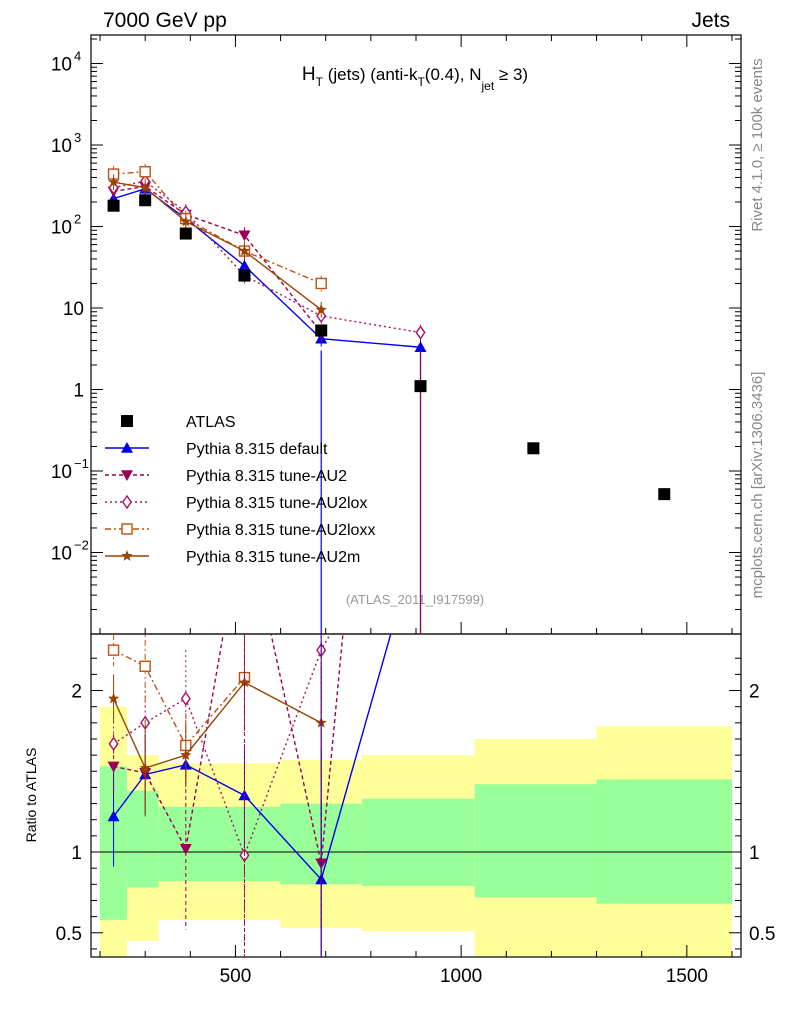 Image resolution: width=786 pixels, height=1024 pixels. I want to click on x-tick-label: 1000, so click(461, 976).